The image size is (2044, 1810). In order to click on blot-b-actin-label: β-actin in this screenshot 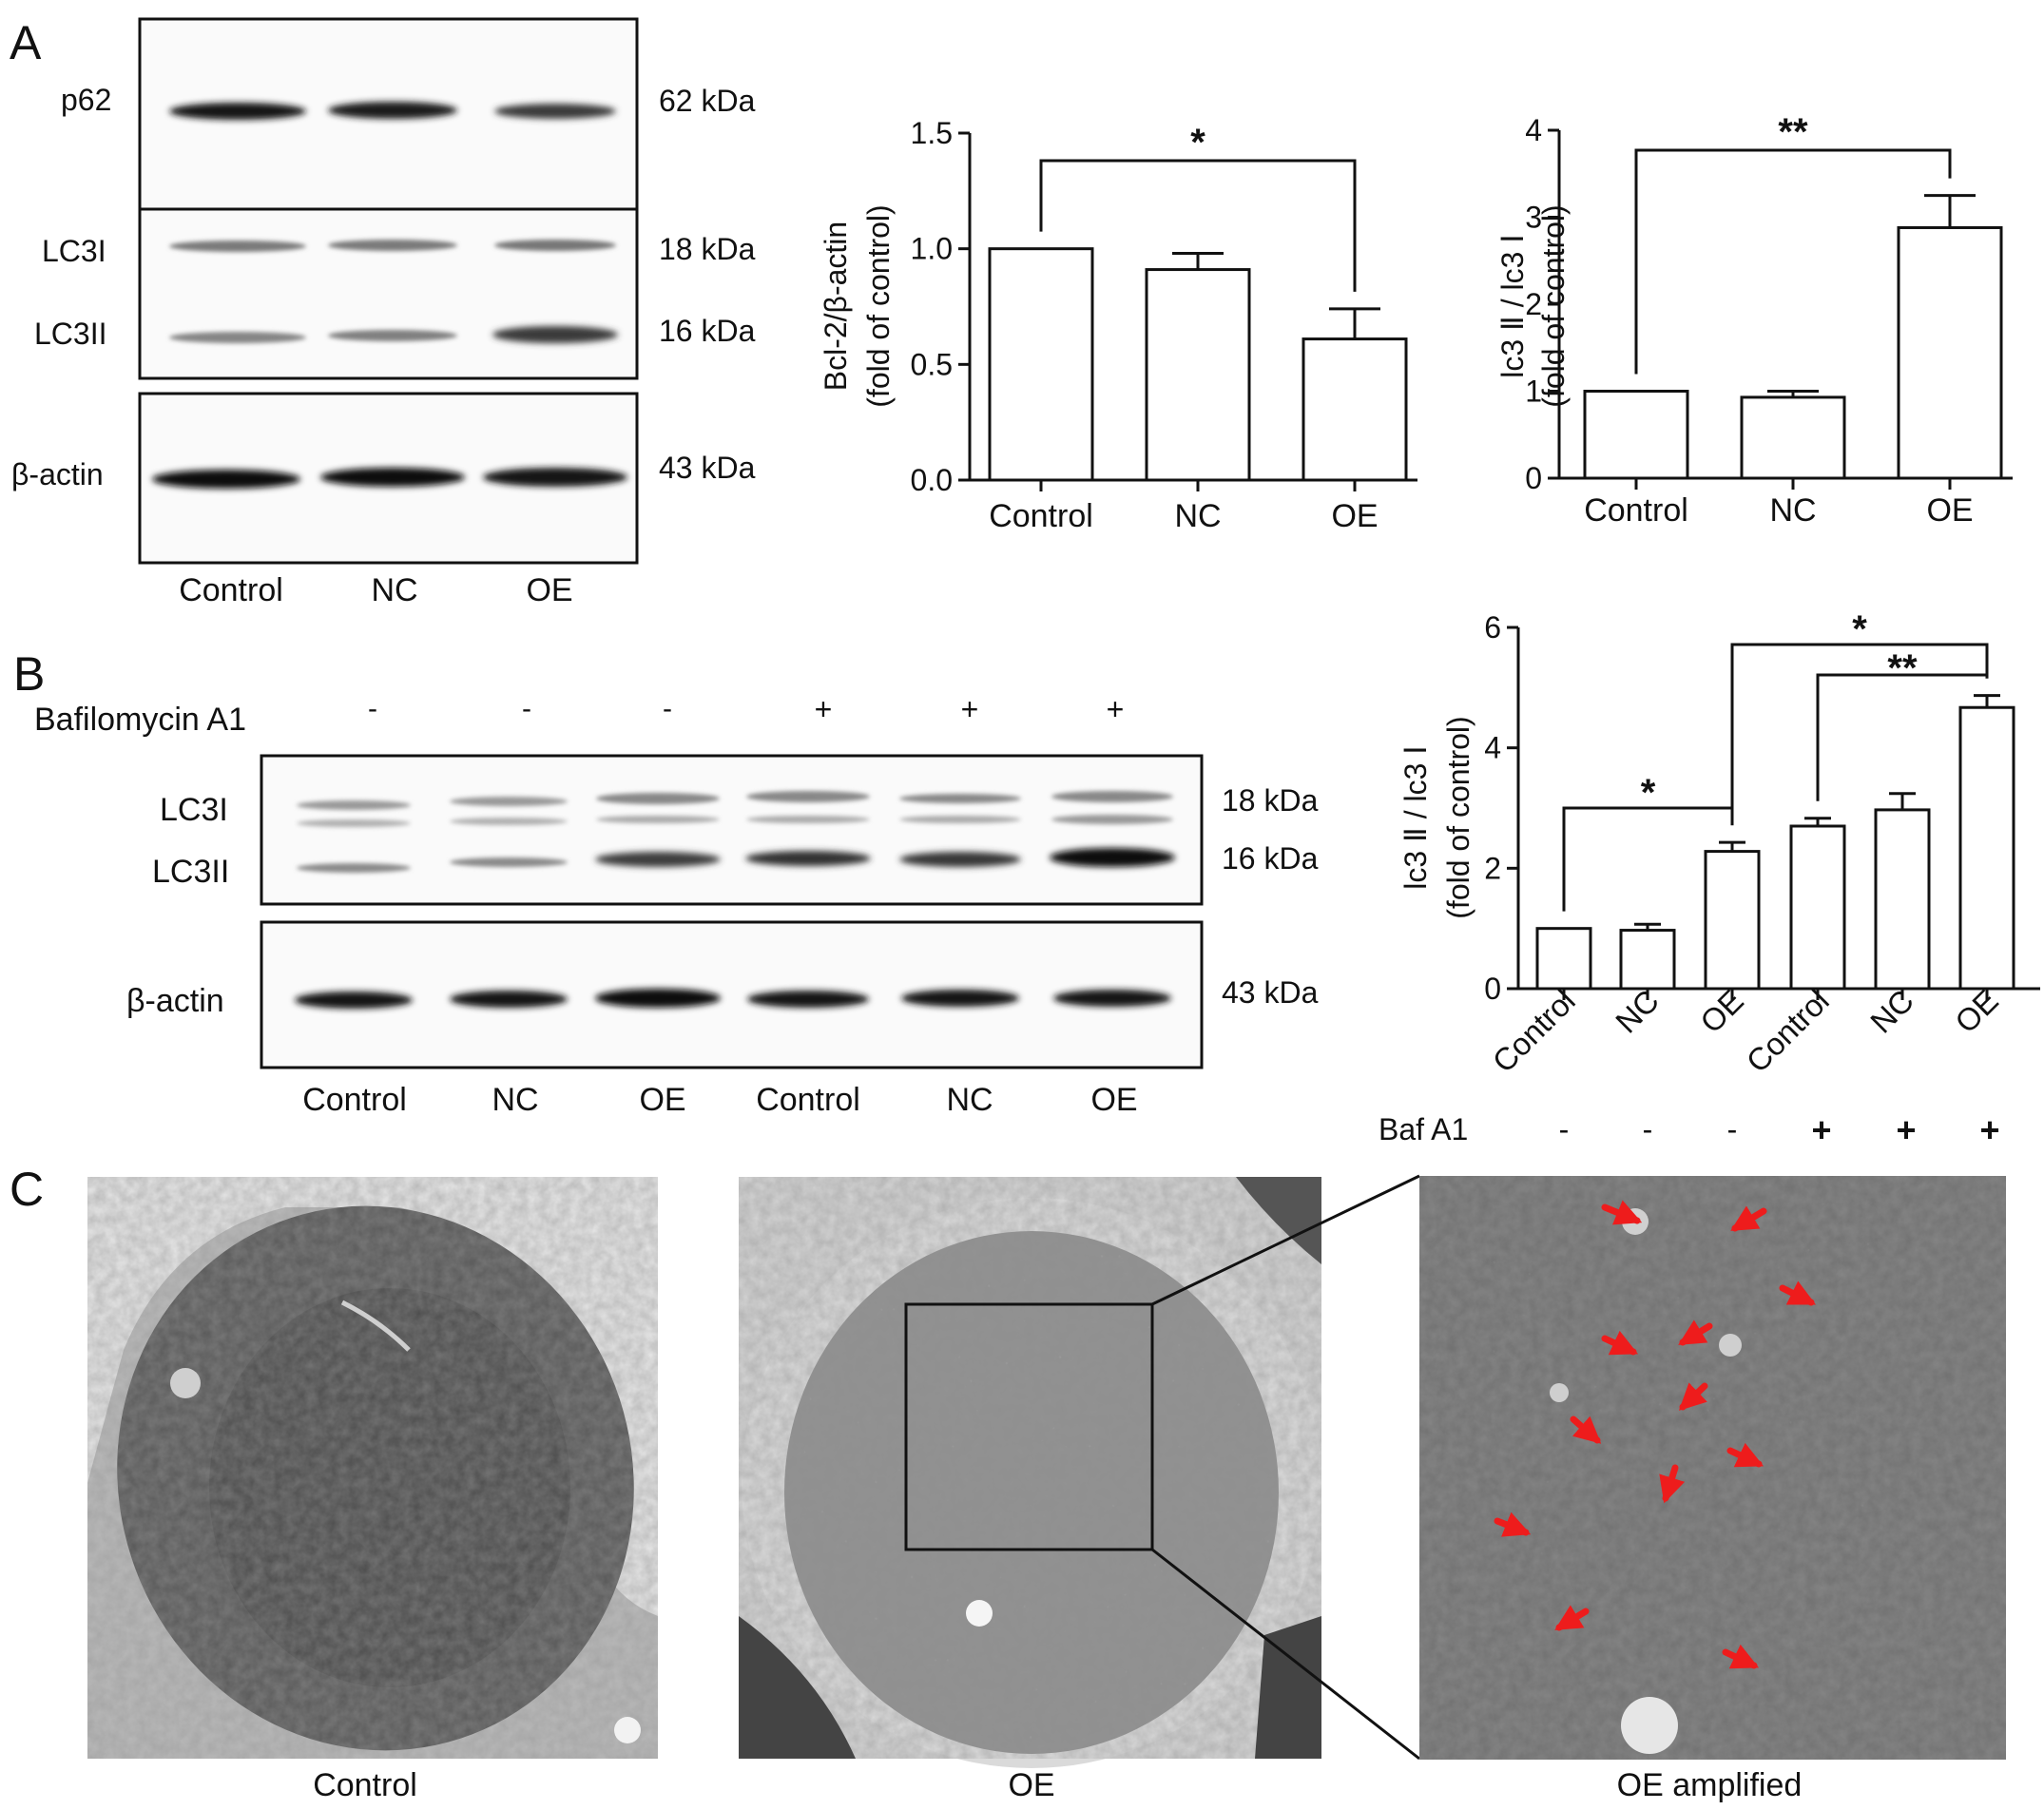, I will do `click(175, 1001)`.